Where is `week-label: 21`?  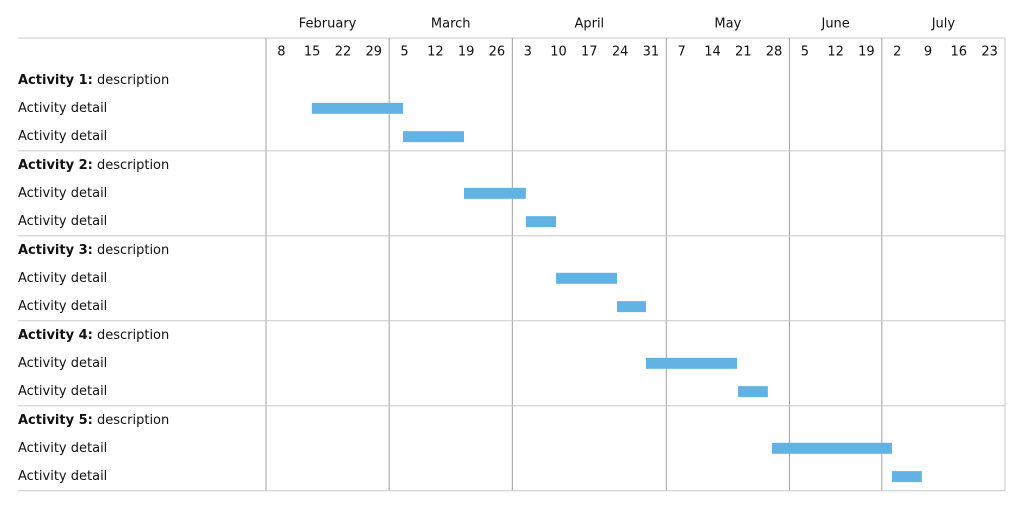
week-label: 21 is located at coordinates (743, 52).